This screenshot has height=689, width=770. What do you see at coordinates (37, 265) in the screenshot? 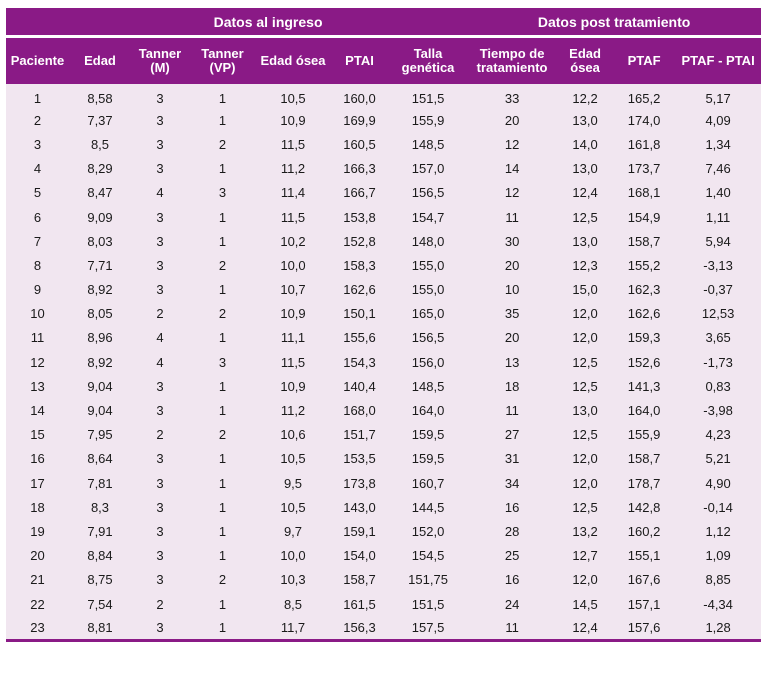
I see `cell-paciente: 8` at bounding box center [37, 265].